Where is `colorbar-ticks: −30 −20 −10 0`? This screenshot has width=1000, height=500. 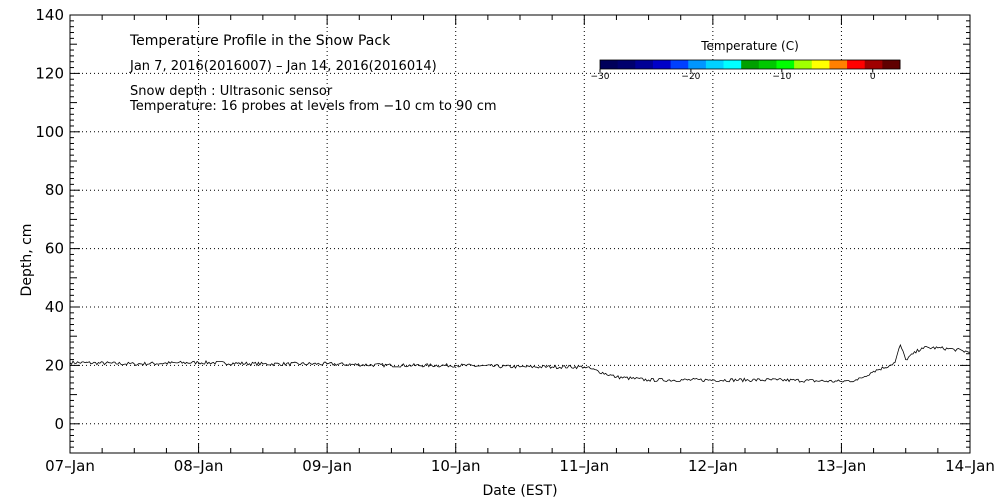 colorbar-ticks: −30 −20 −10 0 is located at coordinates (733, 75).